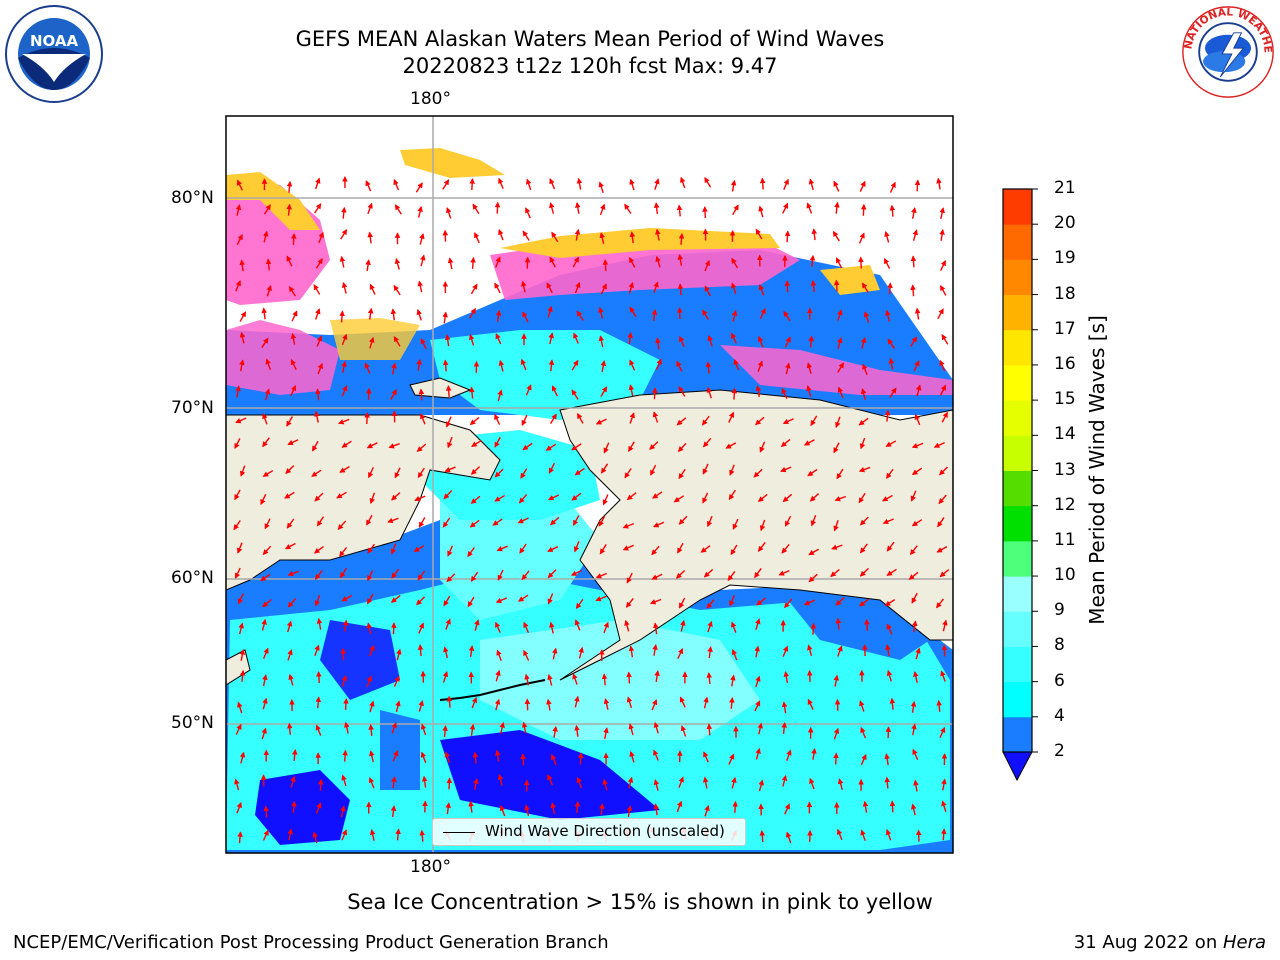 This screenshot has height=960, width=1280. I want to click on colorbar-tick-label: 9, so click(1059, 610).